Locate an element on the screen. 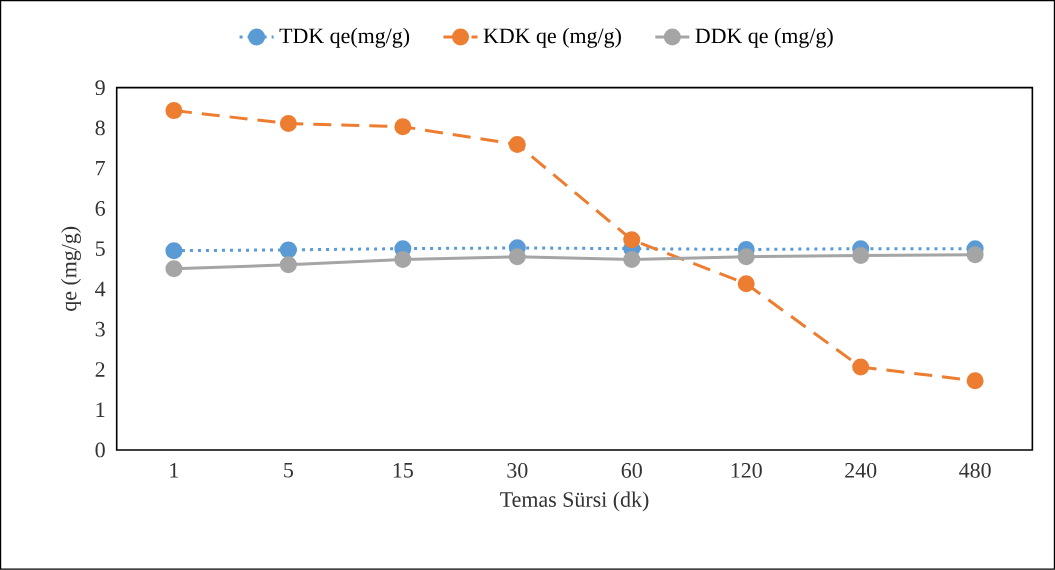 This screenshot has width=1055, height=570. y-tick-label: 6 is located at coordinates (100, 208).